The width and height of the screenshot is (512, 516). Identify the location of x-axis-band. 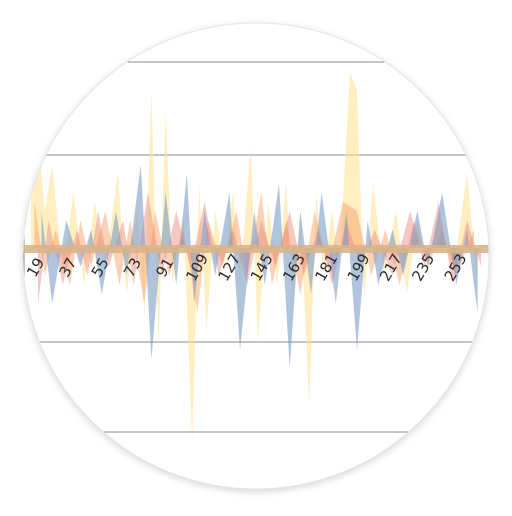
(256, 249).